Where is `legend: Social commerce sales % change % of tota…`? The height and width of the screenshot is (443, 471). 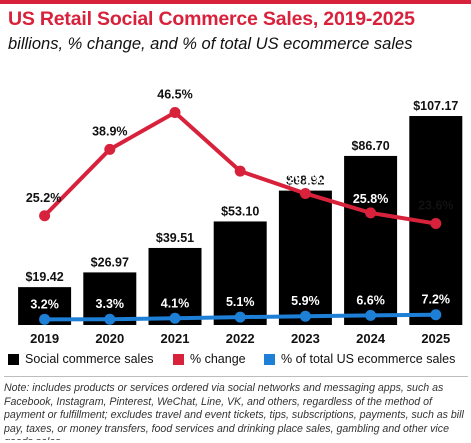
legend: Social commerce sales % change % of tota… is located at coordinates (238, 361).